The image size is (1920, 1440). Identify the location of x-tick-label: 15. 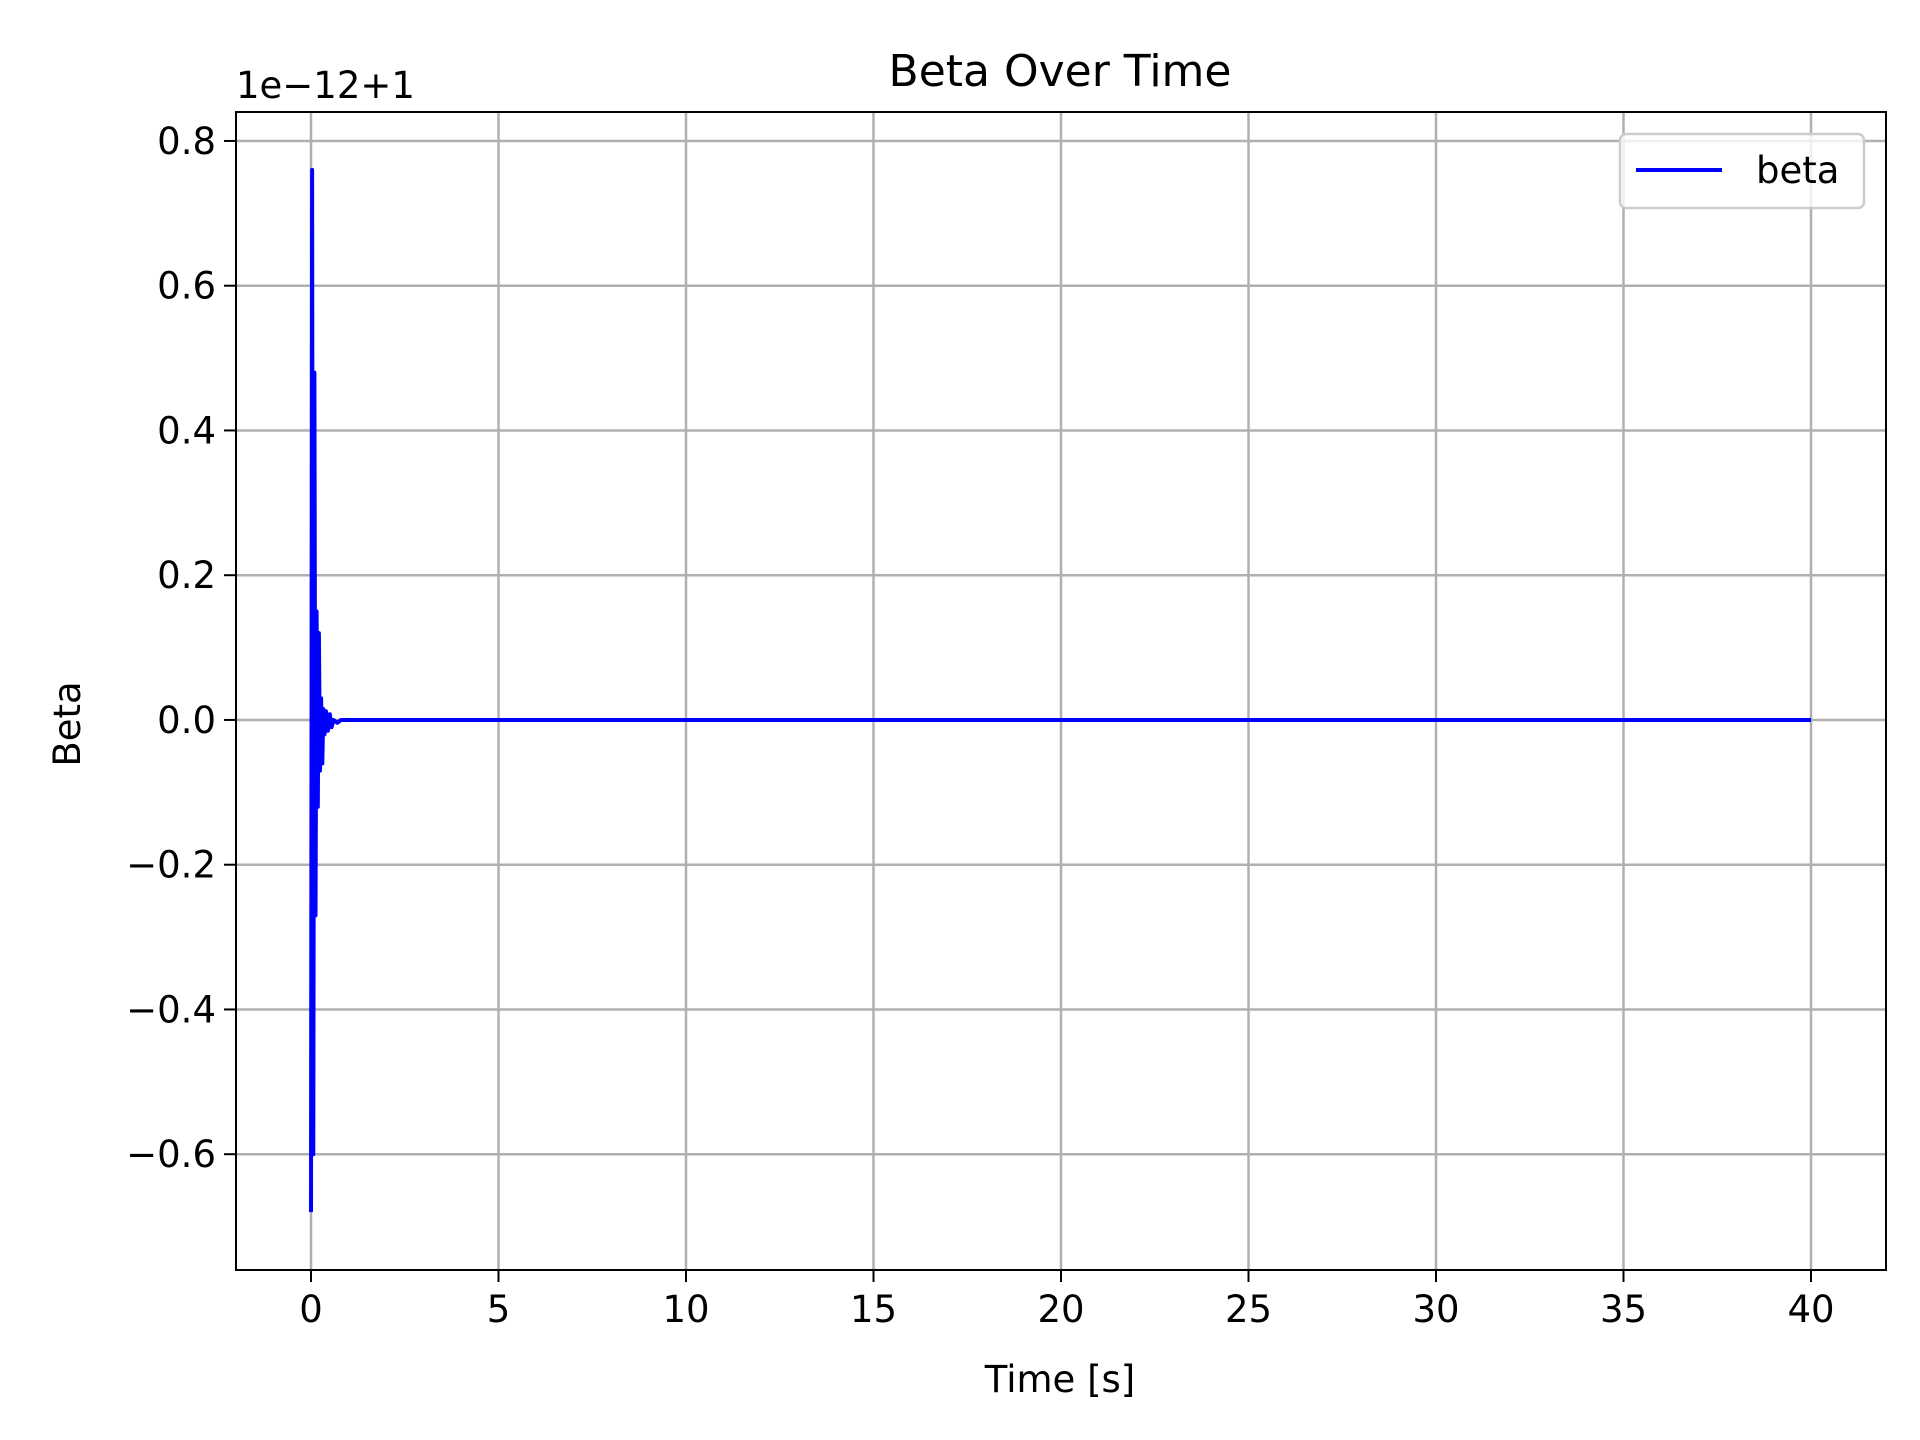
(873, 1309).